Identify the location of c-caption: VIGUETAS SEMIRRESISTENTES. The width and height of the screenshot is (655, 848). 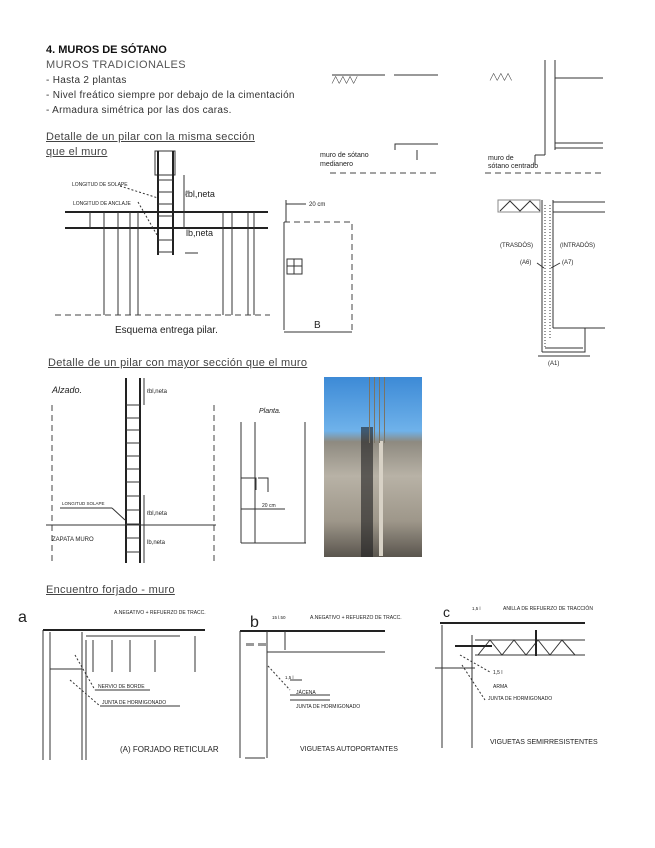
(544, 742).